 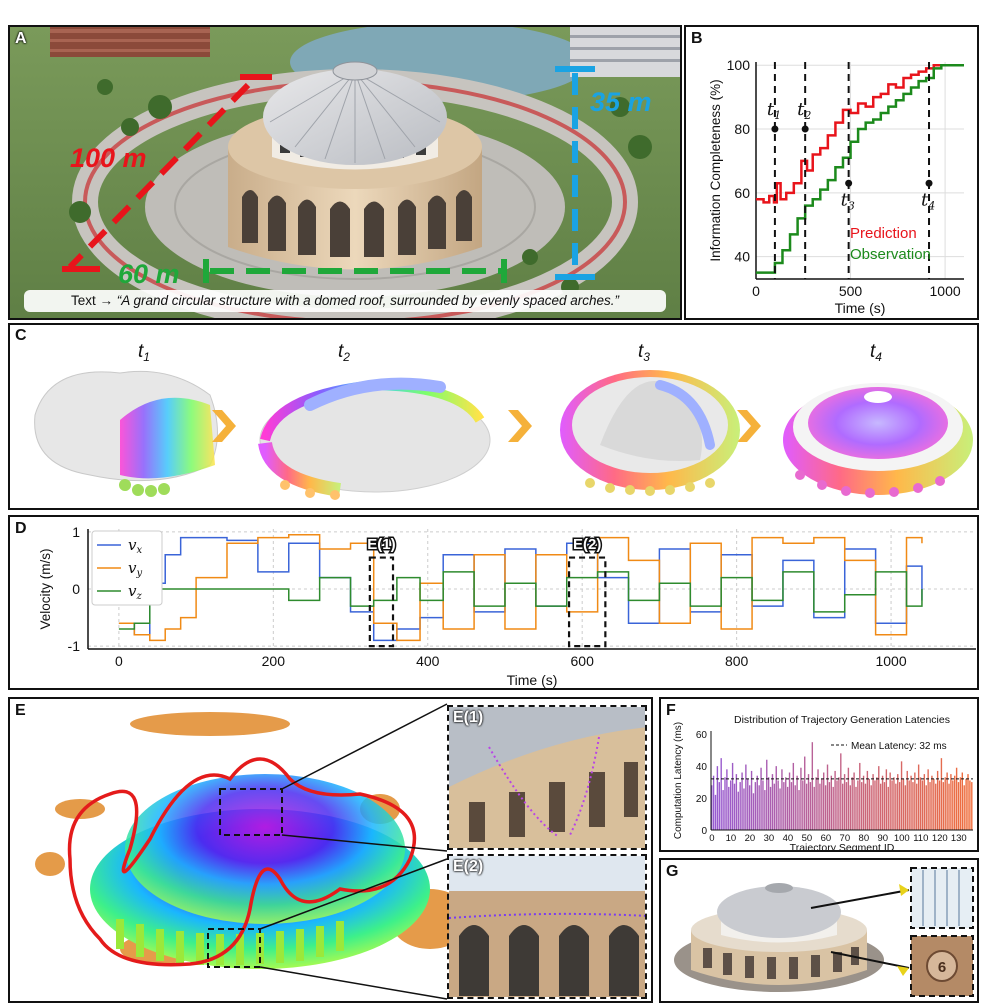 What do you see at coordinates (920, 838) in the screenshot?
I see `x-tick-label: 110` at bounding box center [920, 838].